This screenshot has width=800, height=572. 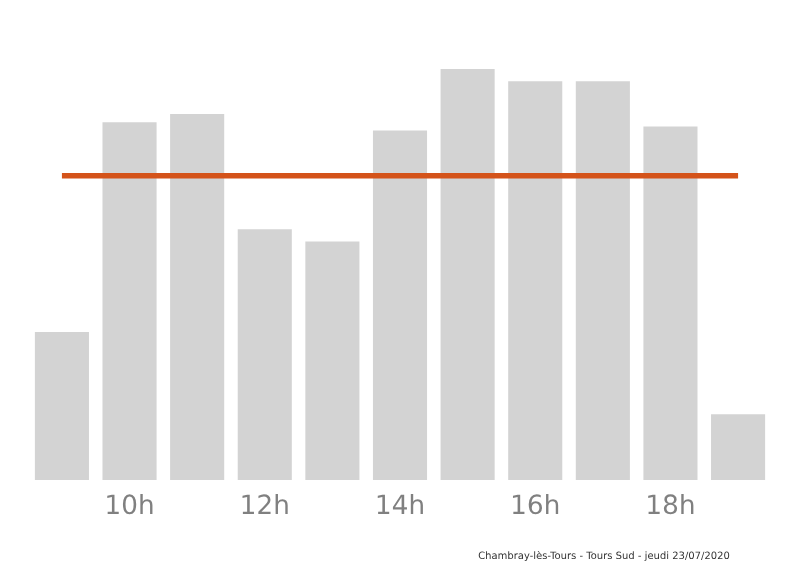 I want to click on x-tick-label: 14h, so click(x=400, y=503).